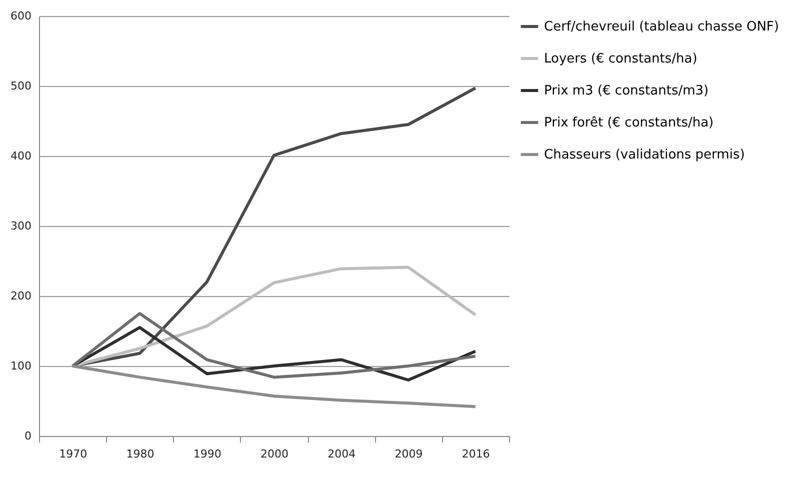 The width and height of the screenshot is (787, 492). What do you see at coordinates (342, 454) in the screenshot?
I see `x-tick-label: 2004` at bounding box center [342, 454].